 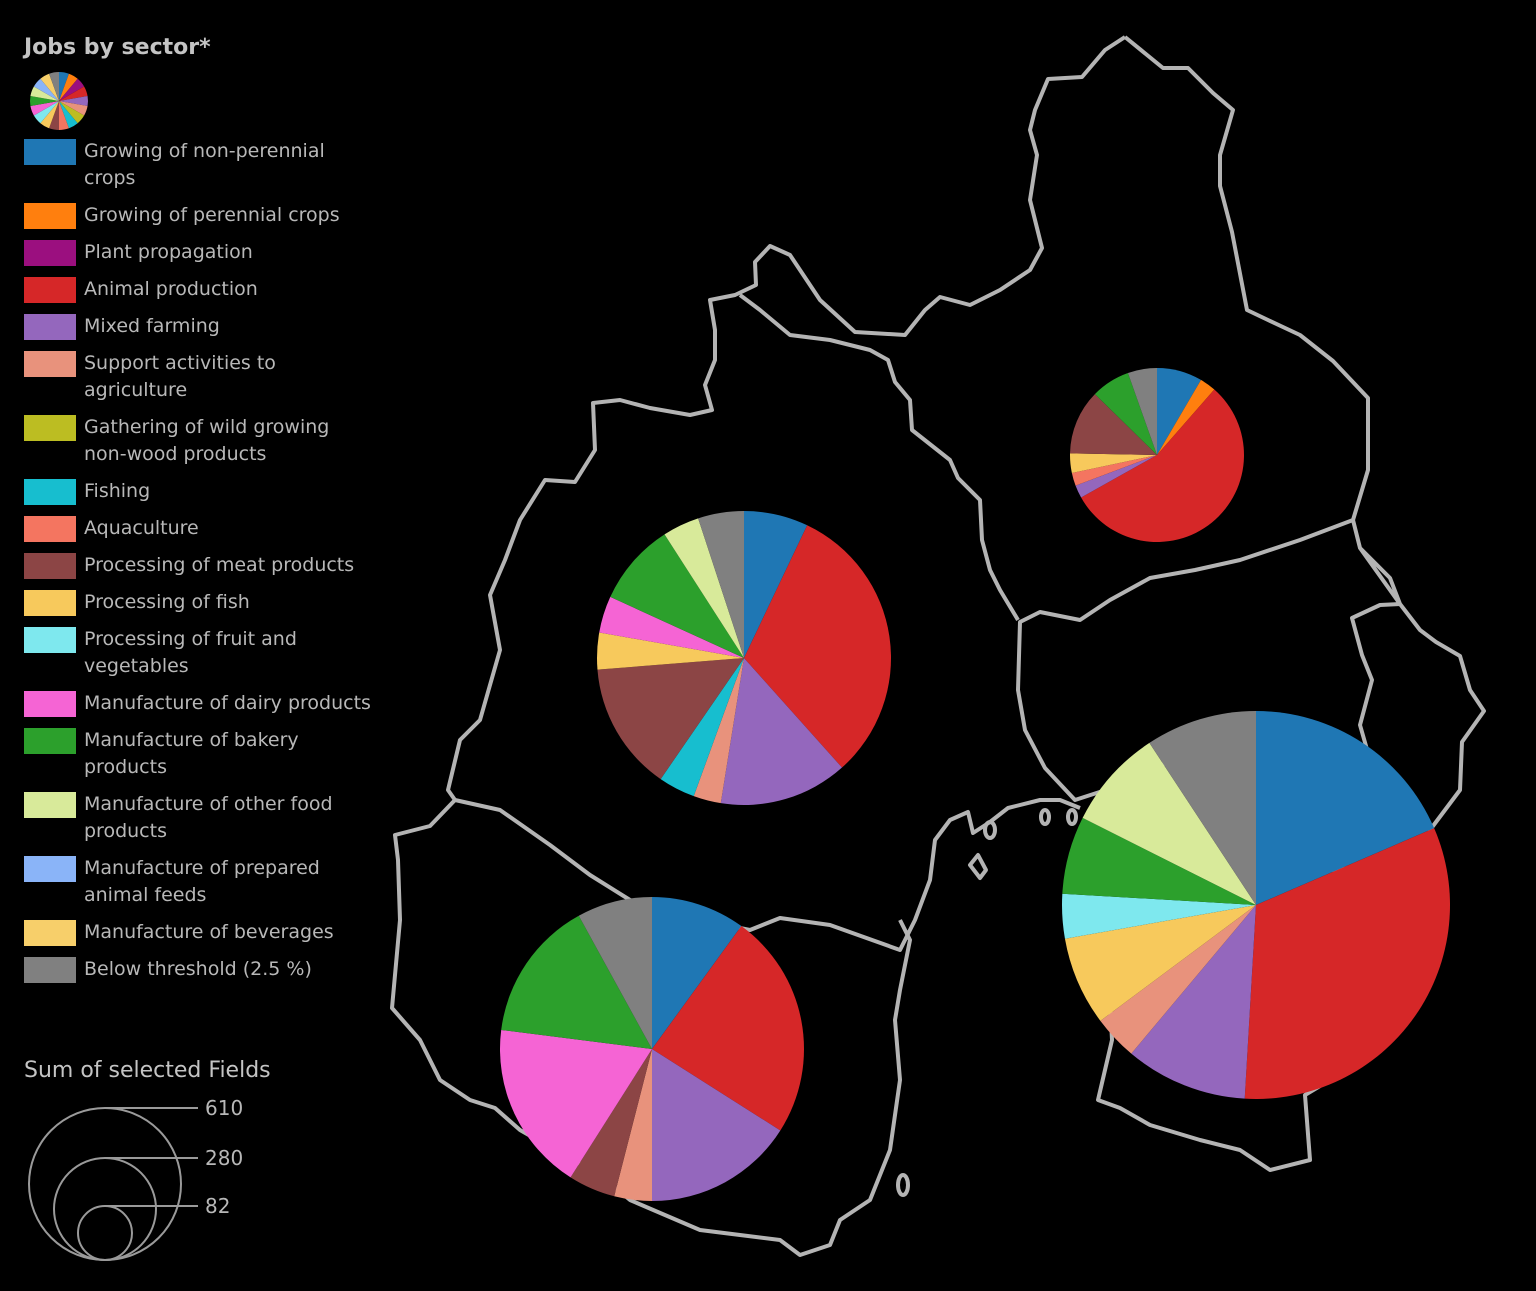 What do you see at coordinates (171, 289) in the screenshot?
I see `legend-label: Animal production` at bounding box center [171, 289].